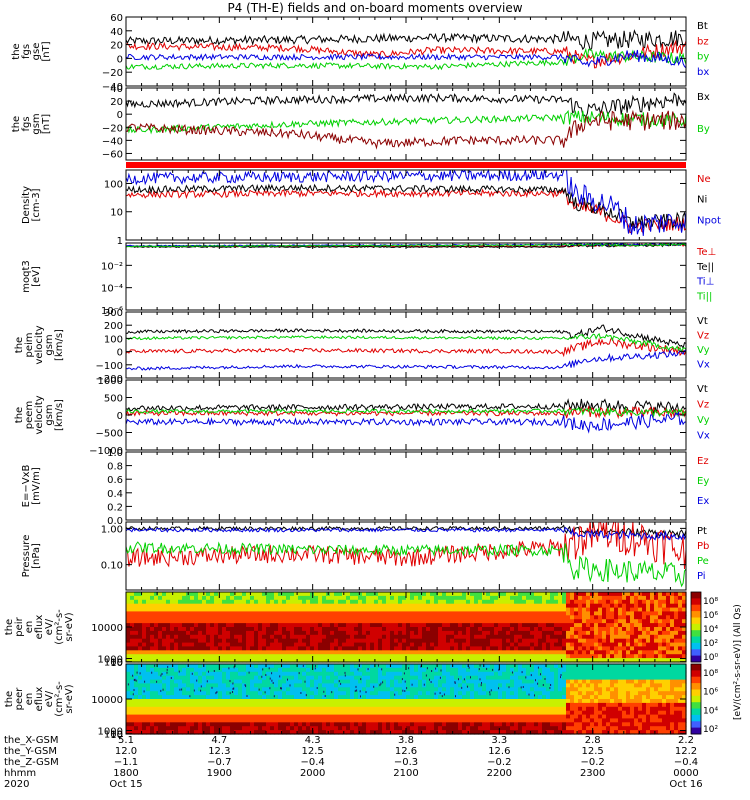 The height and width of the screenshot is (800, 750). Describe the element at coordinates (406, 342) in the screenshot. I see `series-line-Vy` at that location.